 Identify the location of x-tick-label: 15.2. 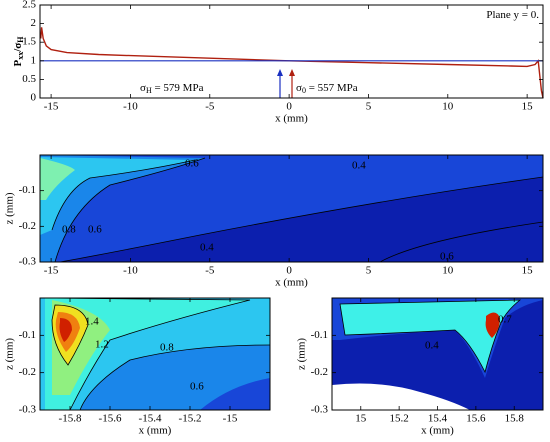
(399, 419).